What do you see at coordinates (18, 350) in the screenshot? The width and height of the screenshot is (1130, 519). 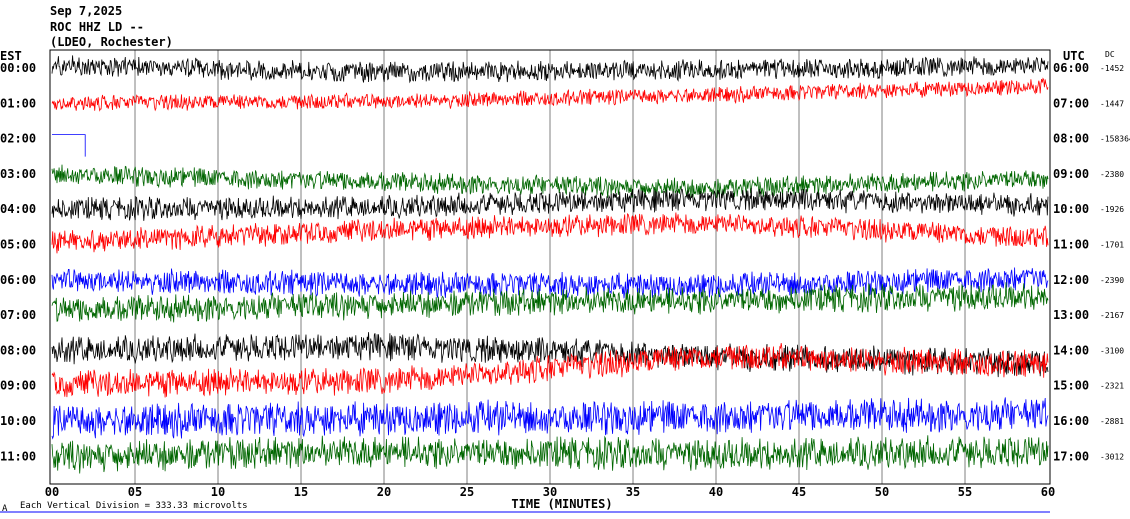 I see `est-hour-label: 08:00` at bounding box center [18, 350].